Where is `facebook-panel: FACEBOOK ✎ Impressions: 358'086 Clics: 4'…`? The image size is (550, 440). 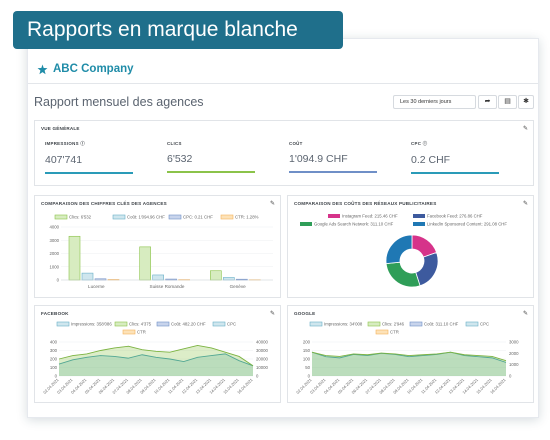
facebook-panel: FACEBOOK ✎ Impressions: 358'086 Clics: 4'… is located at coordinates (157, 354).